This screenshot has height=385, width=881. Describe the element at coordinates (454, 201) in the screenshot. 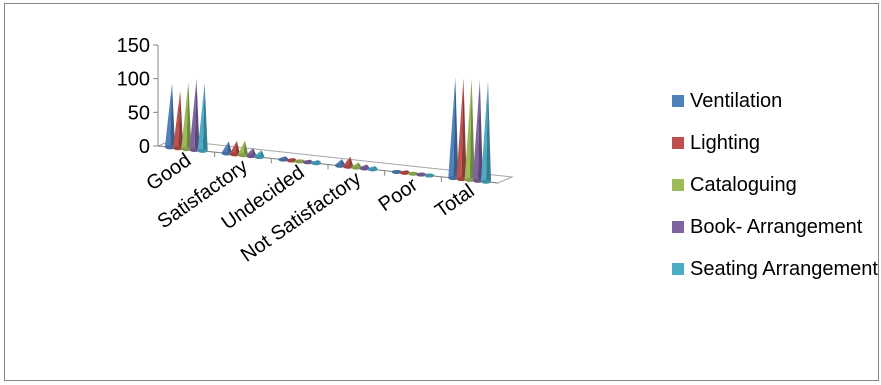

I see `x-tick-label: Total` at that location.